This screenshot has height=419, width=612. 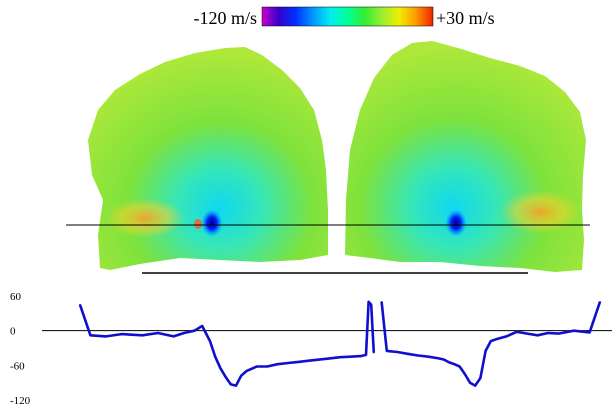 I want to click on y-tick-label: -60, so click(x=17, y=366).